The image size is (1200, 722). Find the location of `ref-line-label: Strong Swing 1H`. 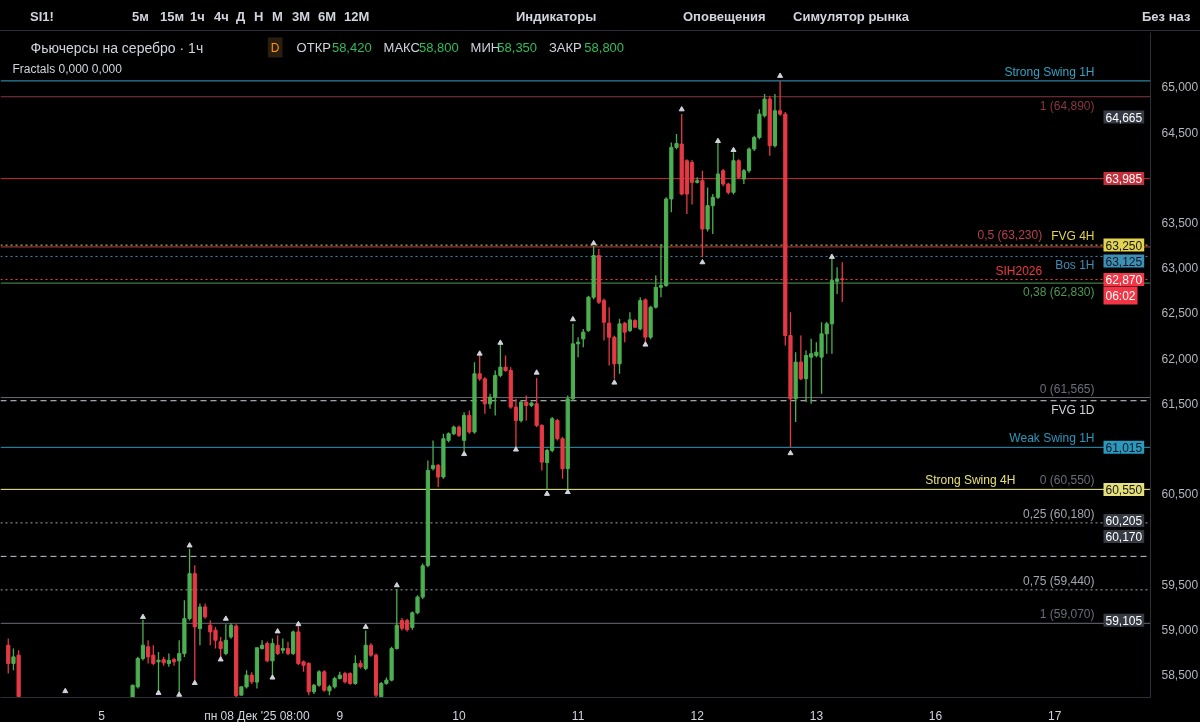

ref-line-label: Strong Swing 1H is located at coordinates (1049, 71).